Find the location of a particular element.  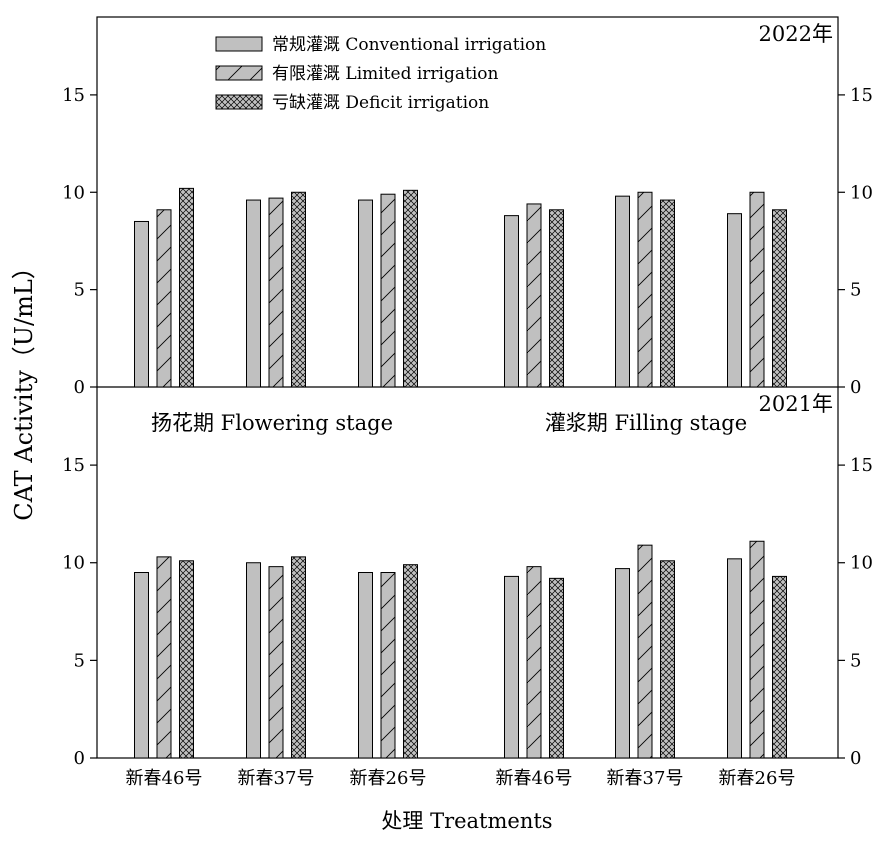

y-axis-title: CAT Activity（U/mL） is located at coordinates (24, 388).